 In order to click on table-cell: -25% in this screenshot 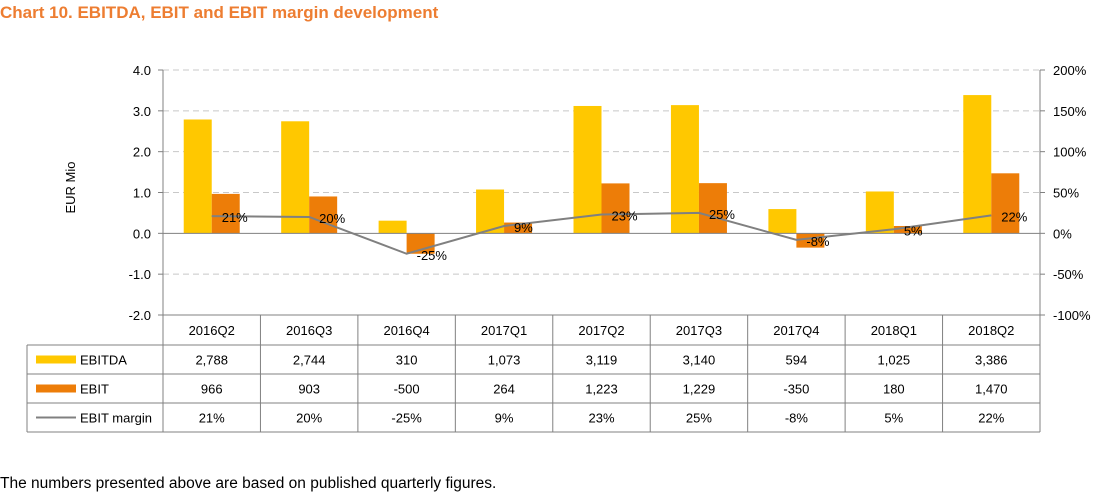, I will do `click(406, 418)`.